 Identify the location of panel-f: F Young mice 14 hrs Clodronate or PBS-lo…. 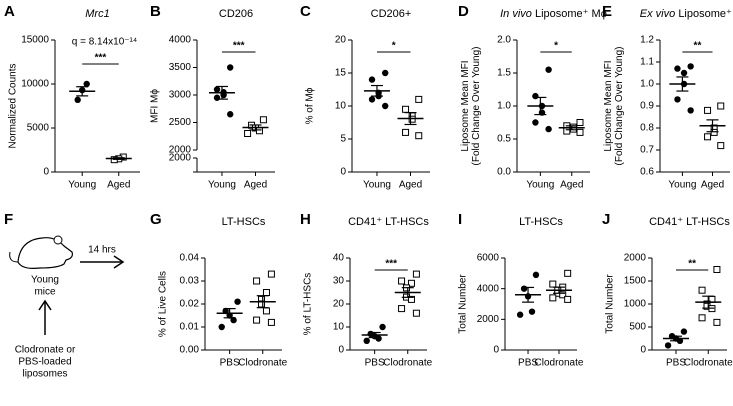
(64, 295).